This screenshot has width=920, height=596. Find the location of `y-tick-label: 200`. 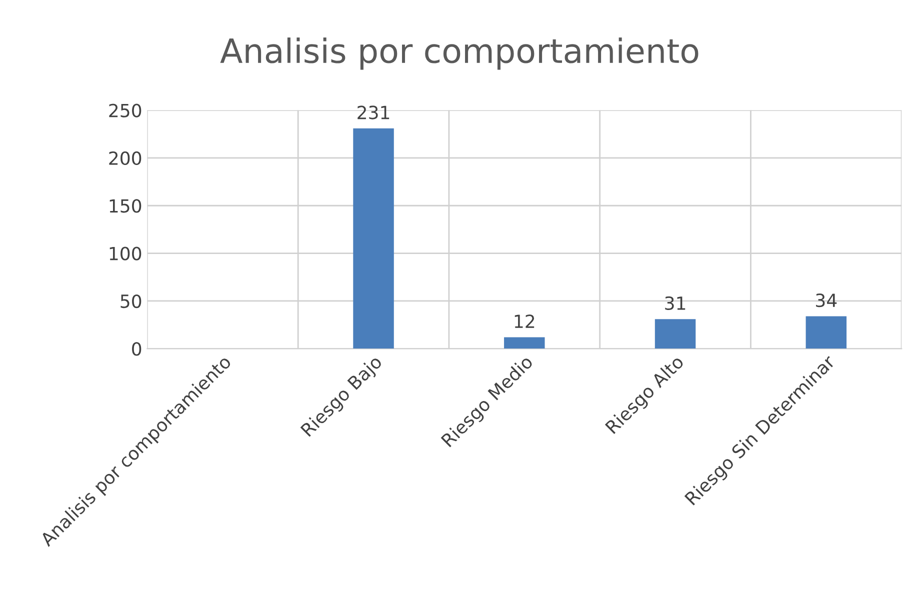

y-tick-label: 200 is located at coordinates (125, 158).